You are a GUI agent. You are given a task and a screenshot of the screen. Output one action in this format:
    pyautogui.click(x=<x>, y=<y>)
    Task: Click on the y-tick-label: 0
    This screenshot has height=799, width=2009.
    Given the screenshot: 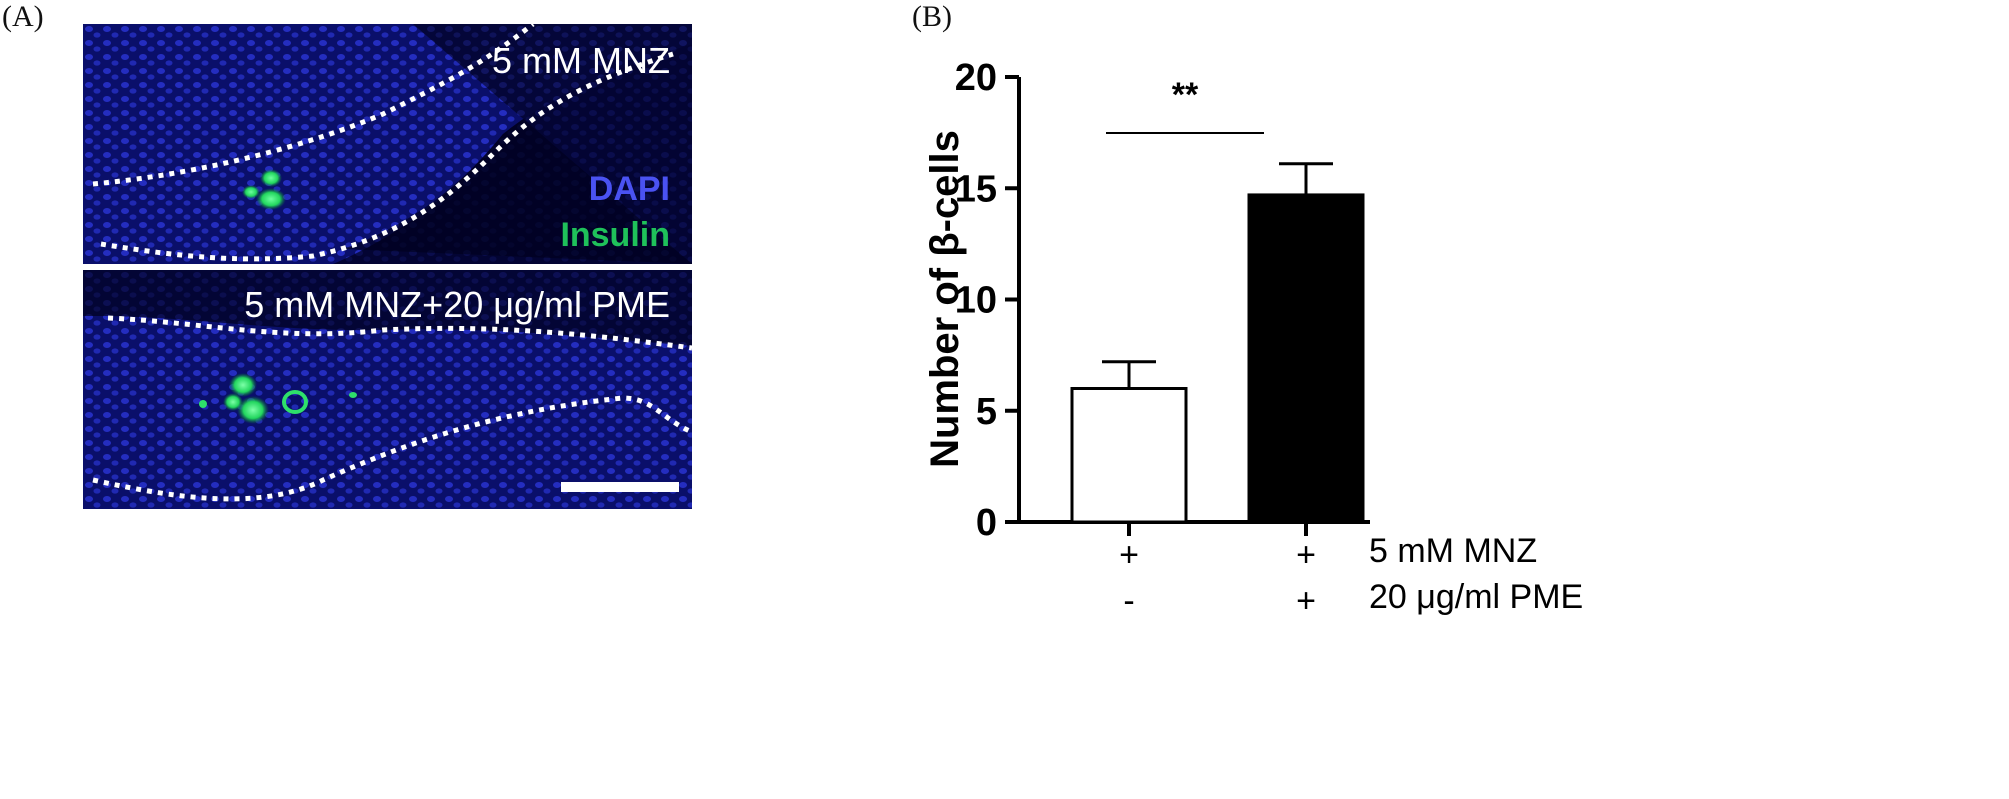 What is the action you would take?
    pyautogui.click(x=986, y=523)
    